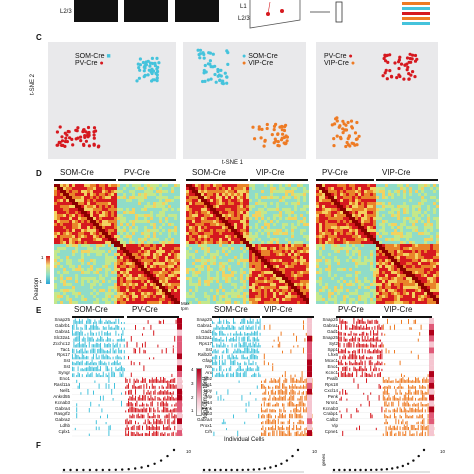  What do you see at coordinates (199, 392) in the screenshot?
I see `log-colorbar` at bounding box center [199, 392].